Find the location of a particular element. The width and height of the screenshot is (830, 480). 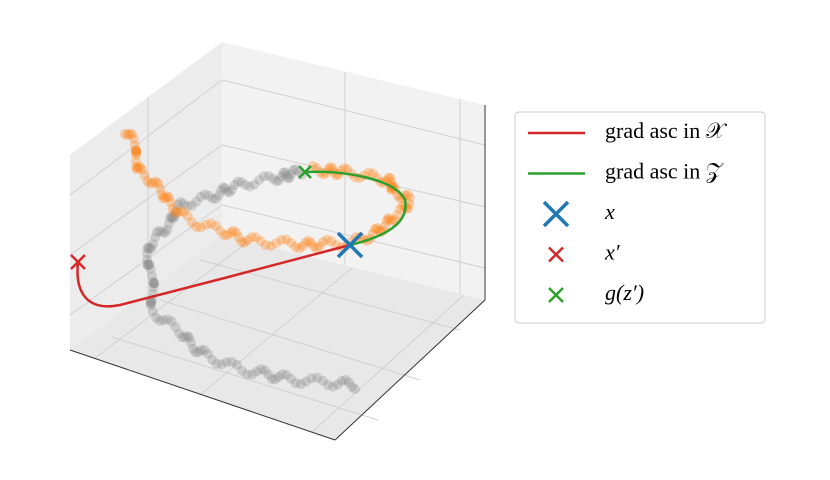

x-prime-marker is located at coordinates (78, 262).